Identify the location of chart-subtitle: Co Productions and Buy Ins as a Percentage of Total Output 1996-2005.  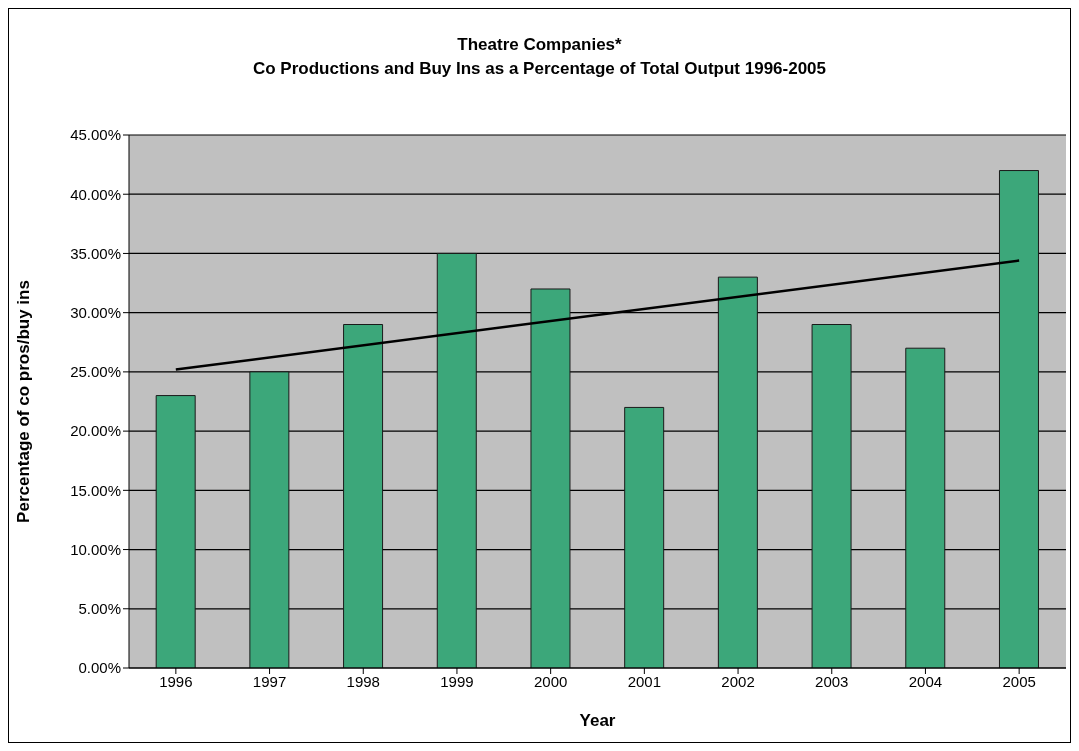
(539, 69).